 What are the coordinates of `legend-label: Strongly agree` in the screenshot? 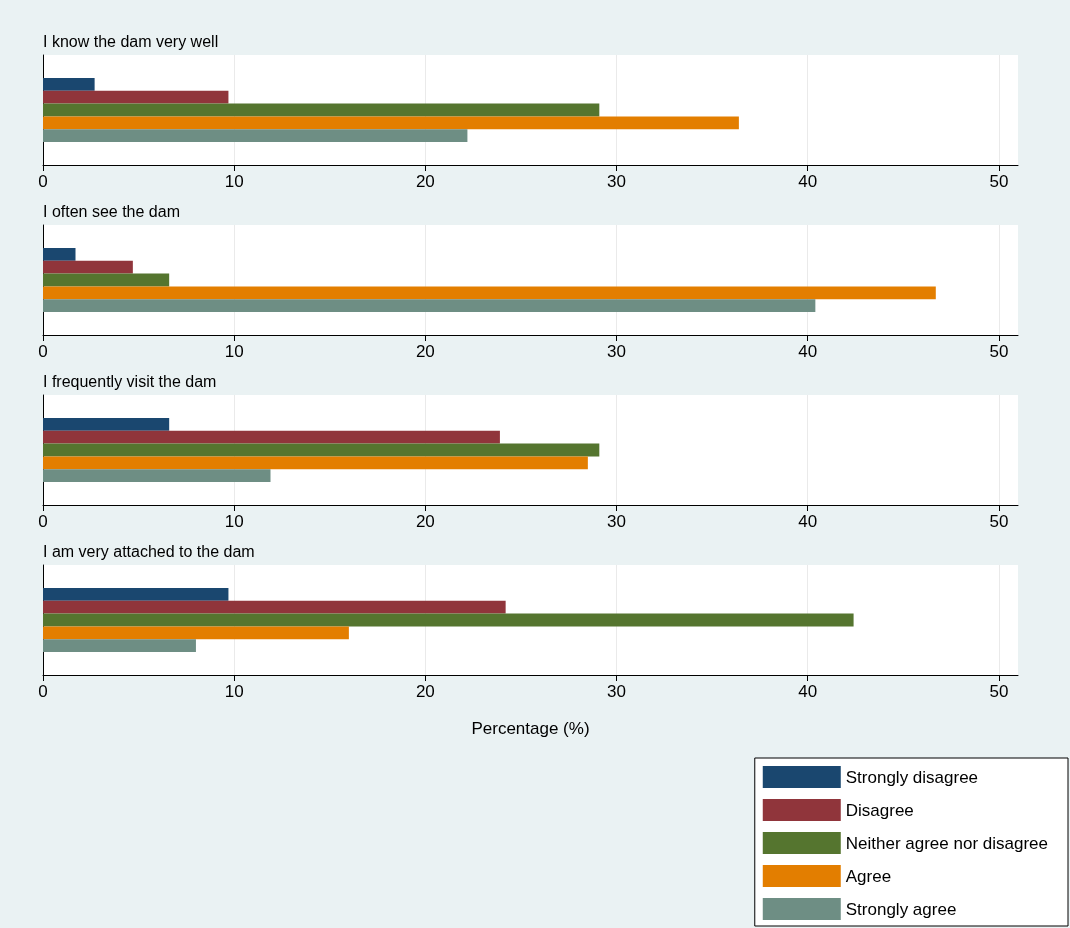 It's located at (901, 909).